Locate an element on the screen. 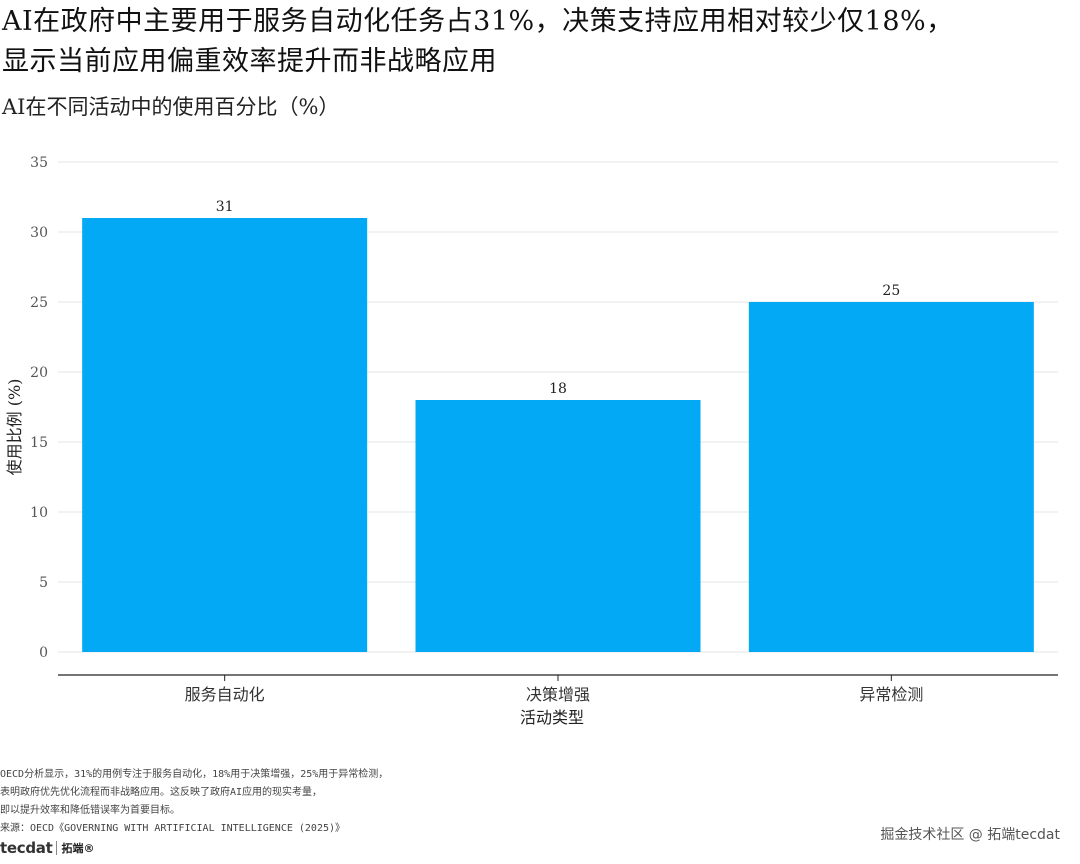 This screenshot has width=1080, height=864. y-tick-label: 20 is located at coordinates (39, 373).